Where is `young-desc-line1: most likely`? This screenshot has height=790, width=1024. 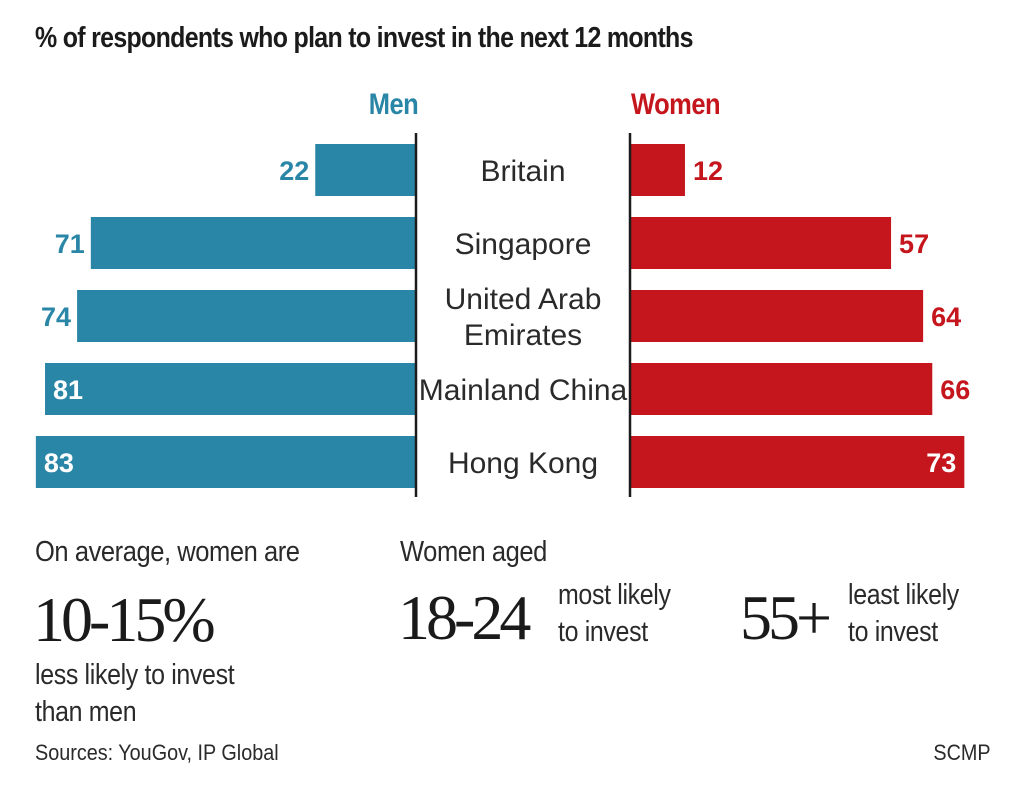
young-desc-line1: most likely is located at coordinates (614, 595).